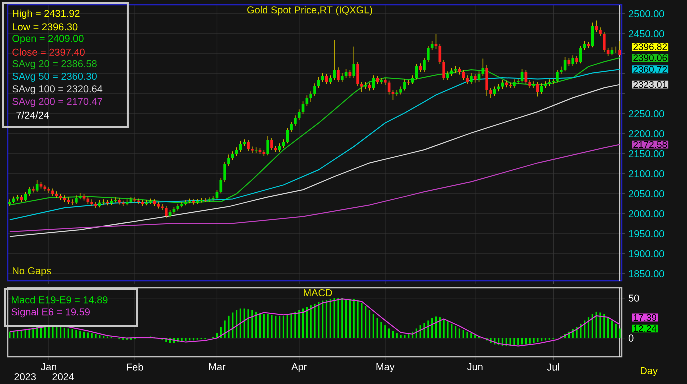 Image resolution: width=687 pixels, height=384 pixels. What do you see at coordinates (57, 103) in the screenshot?
I see `text: SAvg 200 = 2170.47` at bounding box center [57, 103].